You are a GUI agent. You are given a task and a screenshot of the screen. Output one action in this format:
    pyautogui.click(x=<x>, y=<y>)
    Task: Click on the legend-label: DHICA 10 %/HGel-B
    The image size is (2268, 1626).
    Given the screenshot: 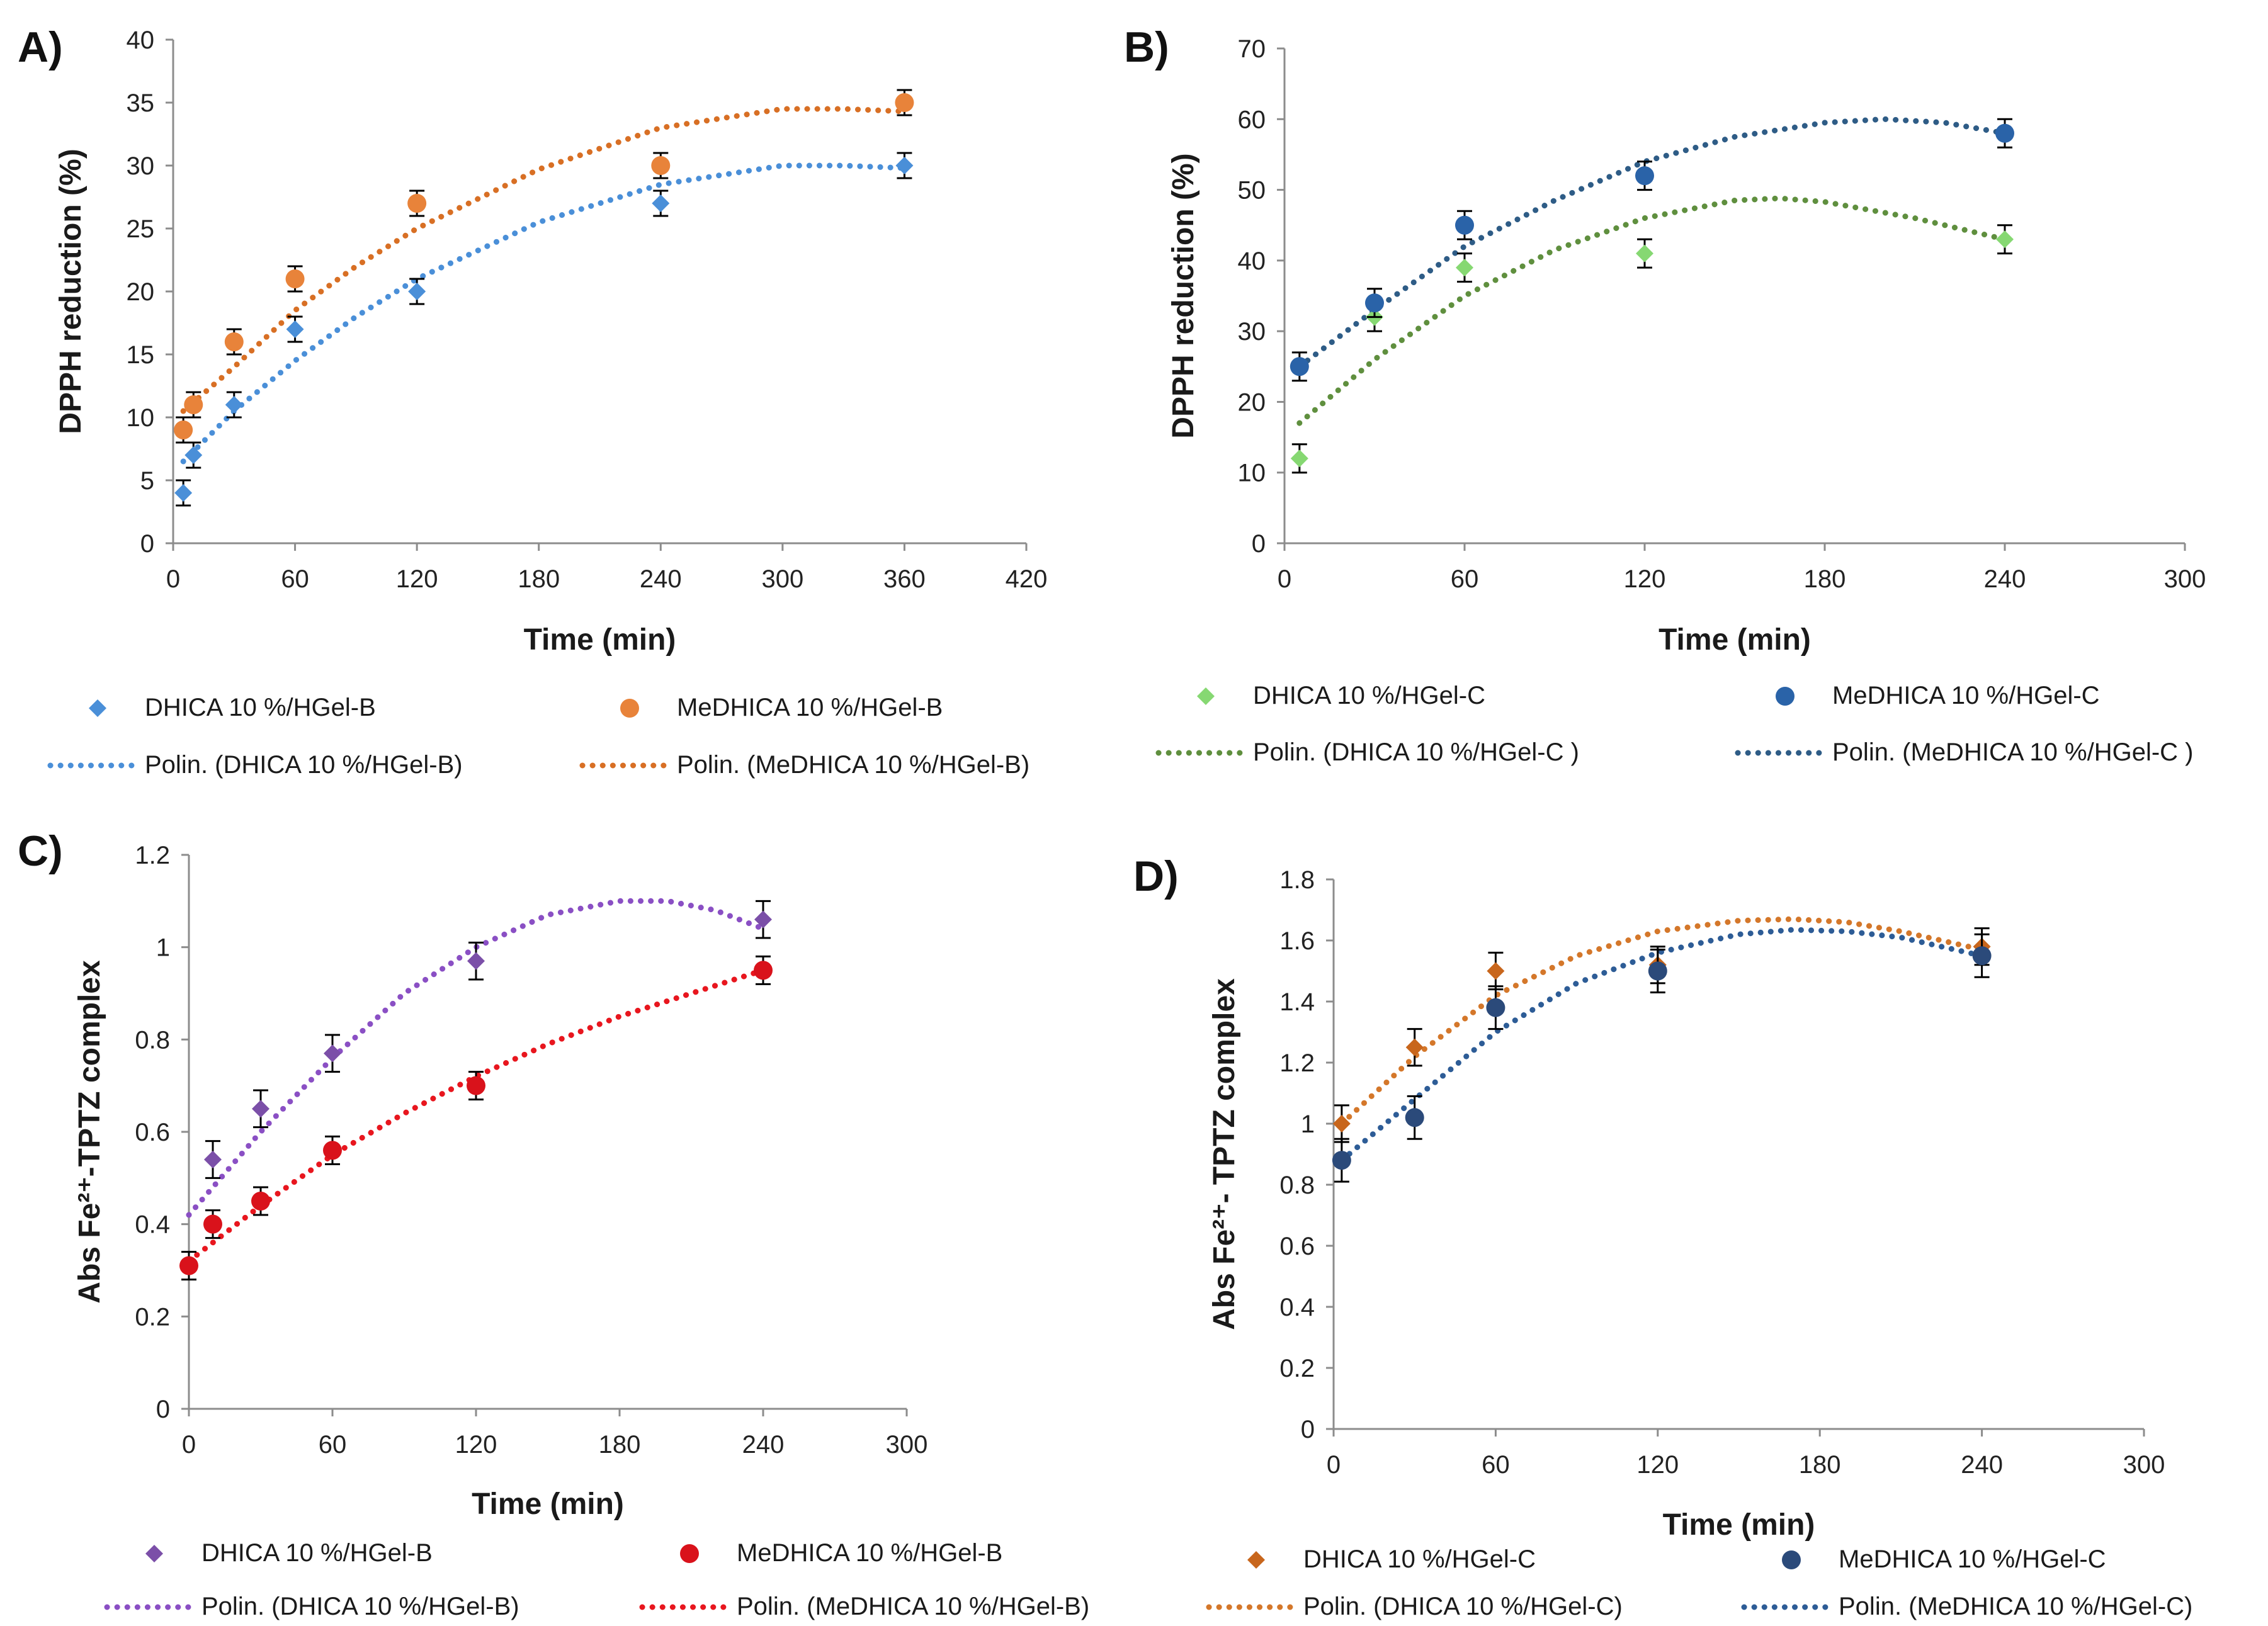 What is the action you would take?
    pyautogui.click(x=317, y=1553)
    